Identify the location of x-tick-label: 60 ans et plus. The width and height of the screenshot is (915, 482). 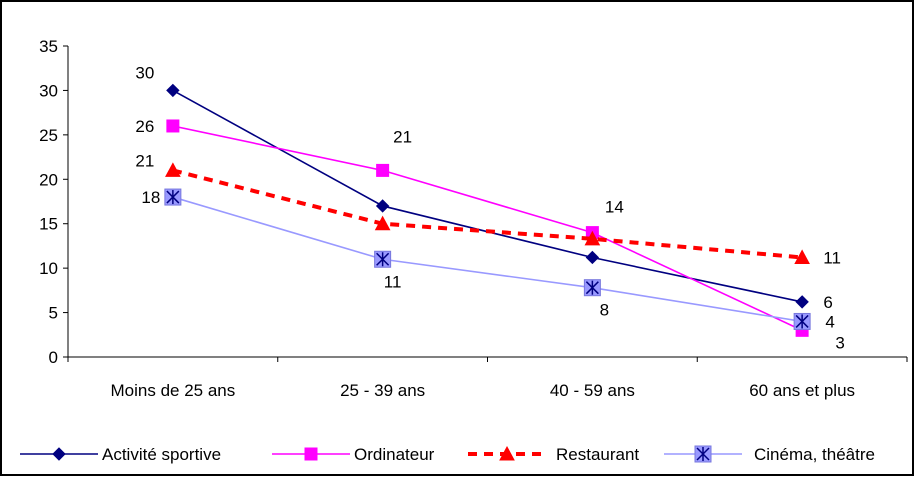
(802, 390).